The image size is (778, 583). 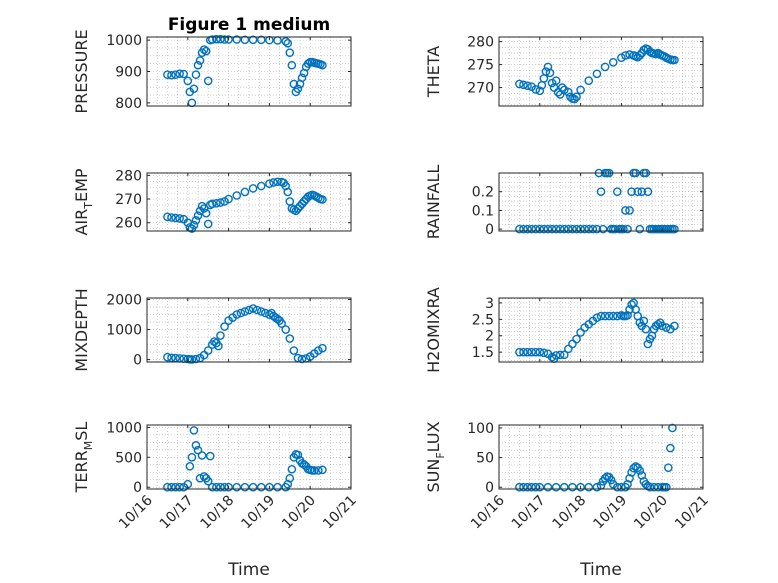 I want to click on y-tick-label: 1000, so click(x=124, y=428).